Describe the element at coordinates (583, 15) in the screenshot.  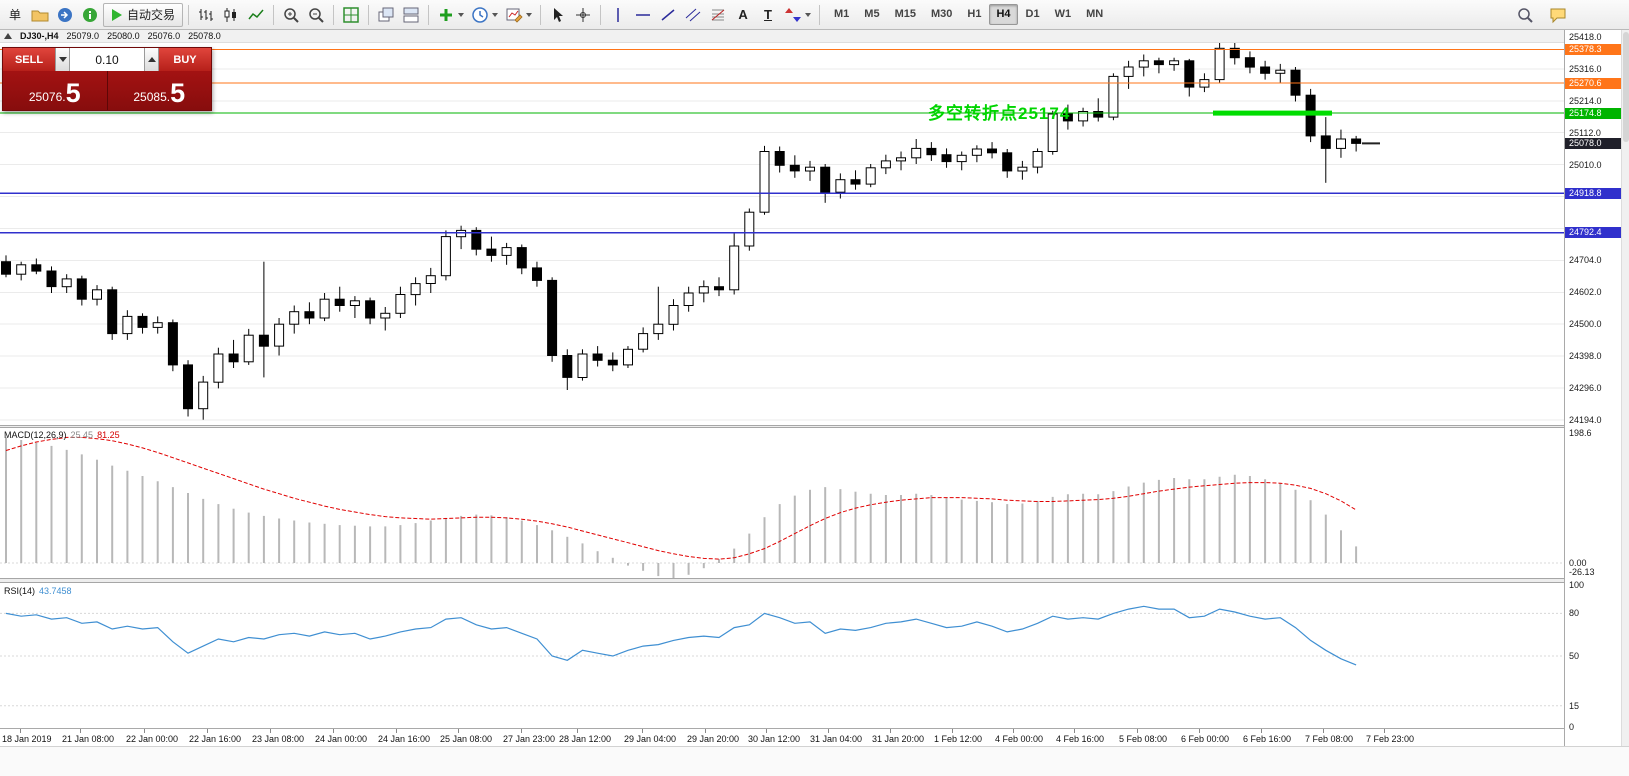
I see `crosshair-icon` at that location.